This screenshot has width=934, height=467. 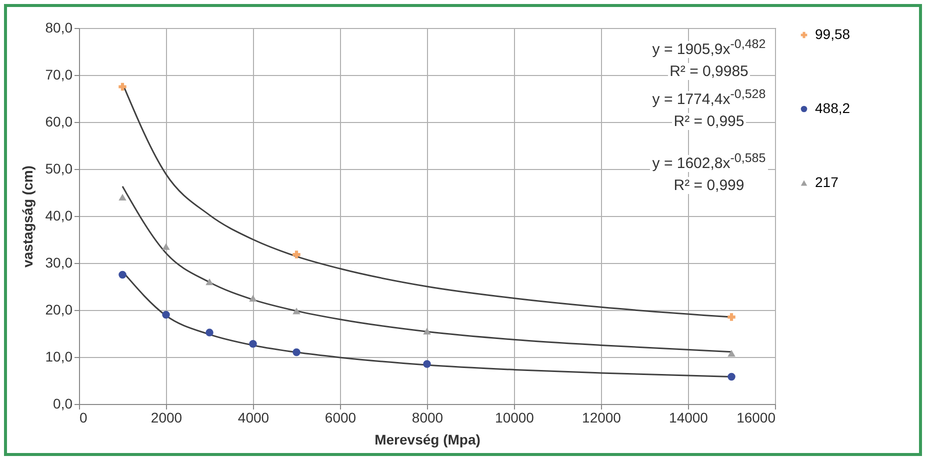 I want to click on annotation: y = 1905,9x$^{-0,482}$, so click(x=709, y=47).